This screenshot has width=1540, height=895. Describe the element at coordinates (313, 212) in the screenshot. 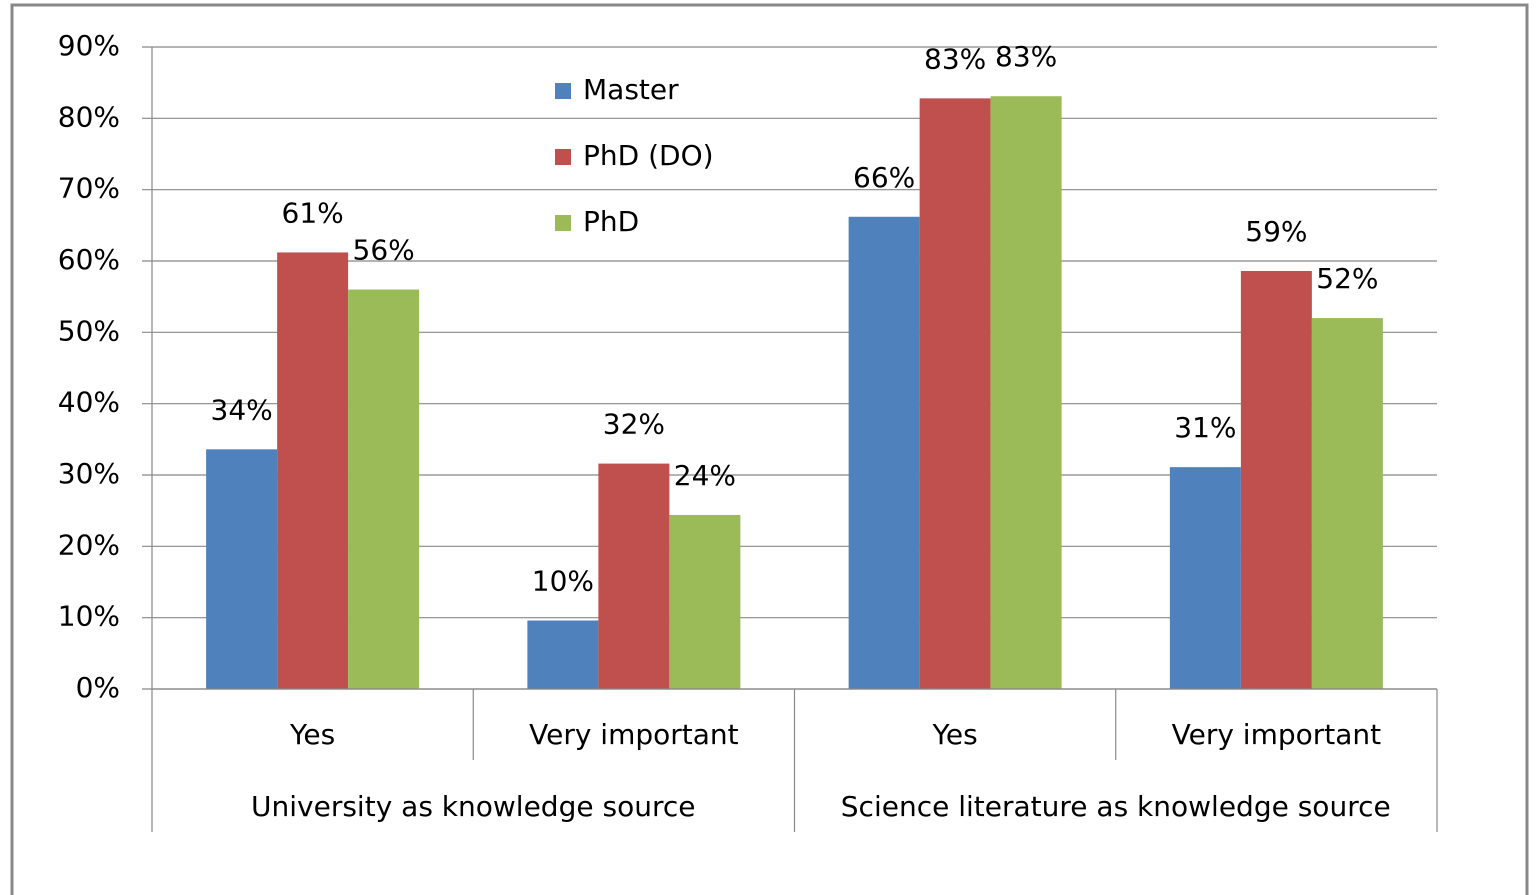

I see `data-label: 61%` at that location.